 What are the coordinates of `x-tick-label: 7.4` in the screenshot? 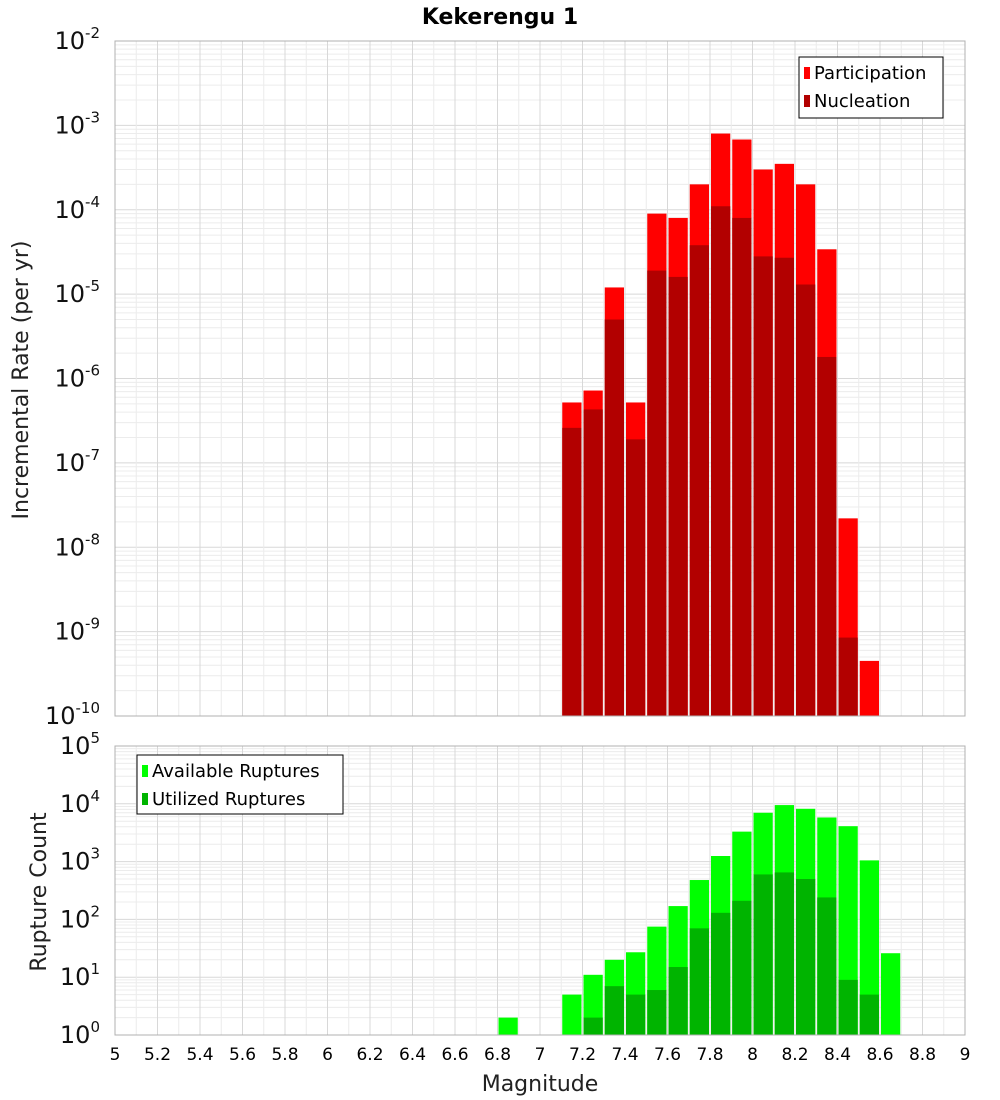 It's located at (624, 1055).